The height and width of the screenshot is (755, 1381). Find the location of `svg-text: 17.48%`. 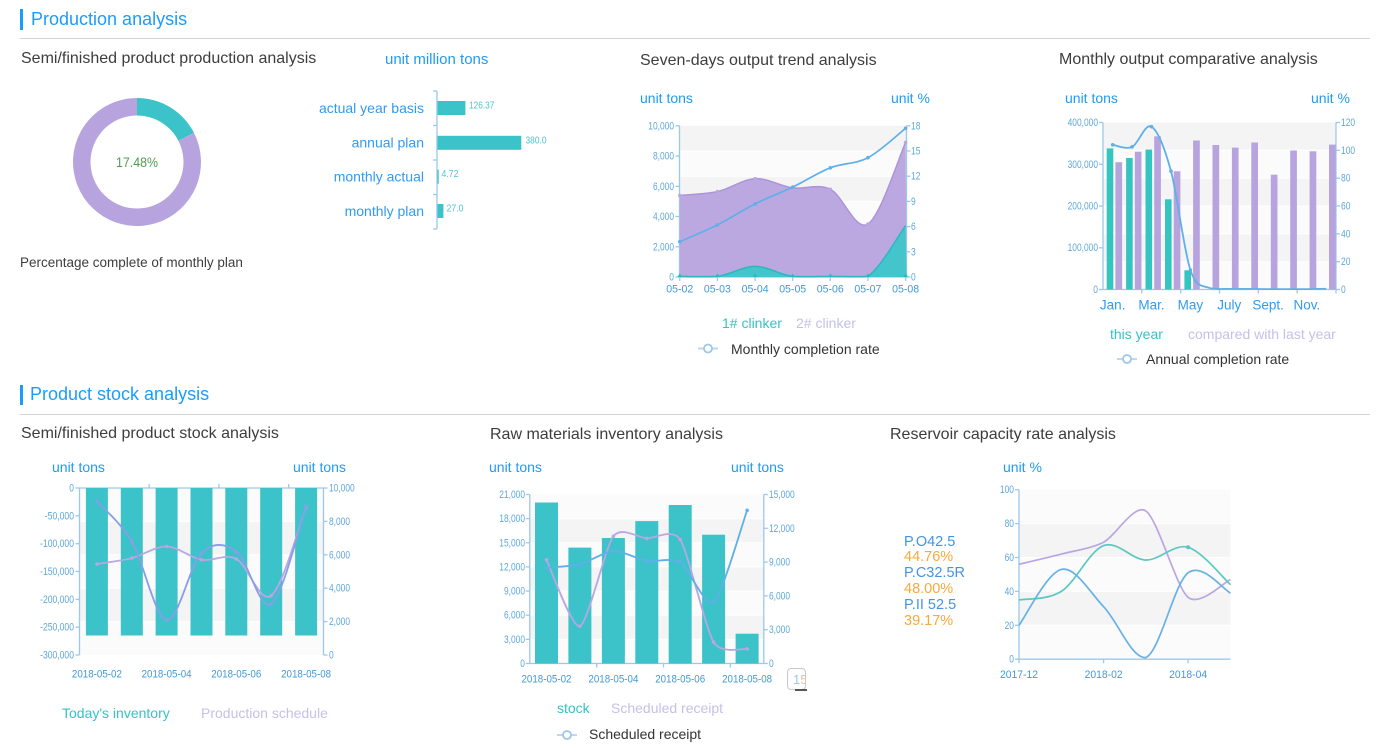

svg-text: 17.48% is located at coordinates (137, 162).